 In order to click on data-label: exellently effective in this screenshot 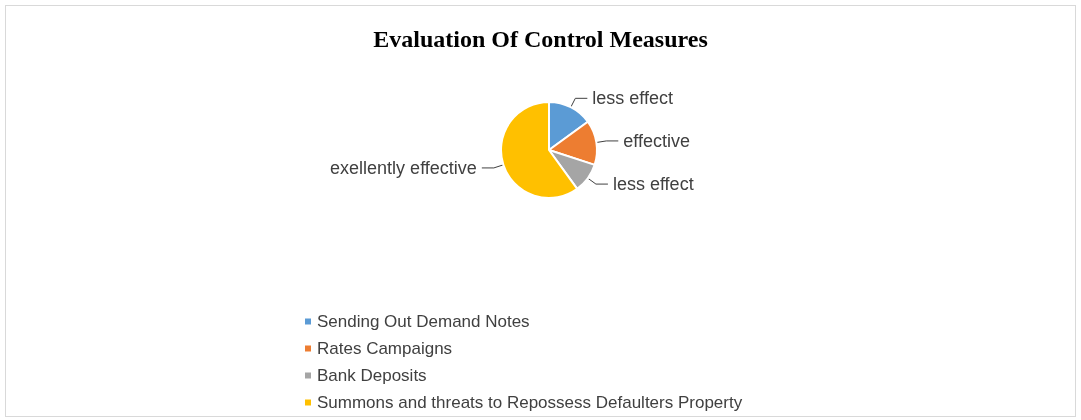, I will do `click(403, 167)`.